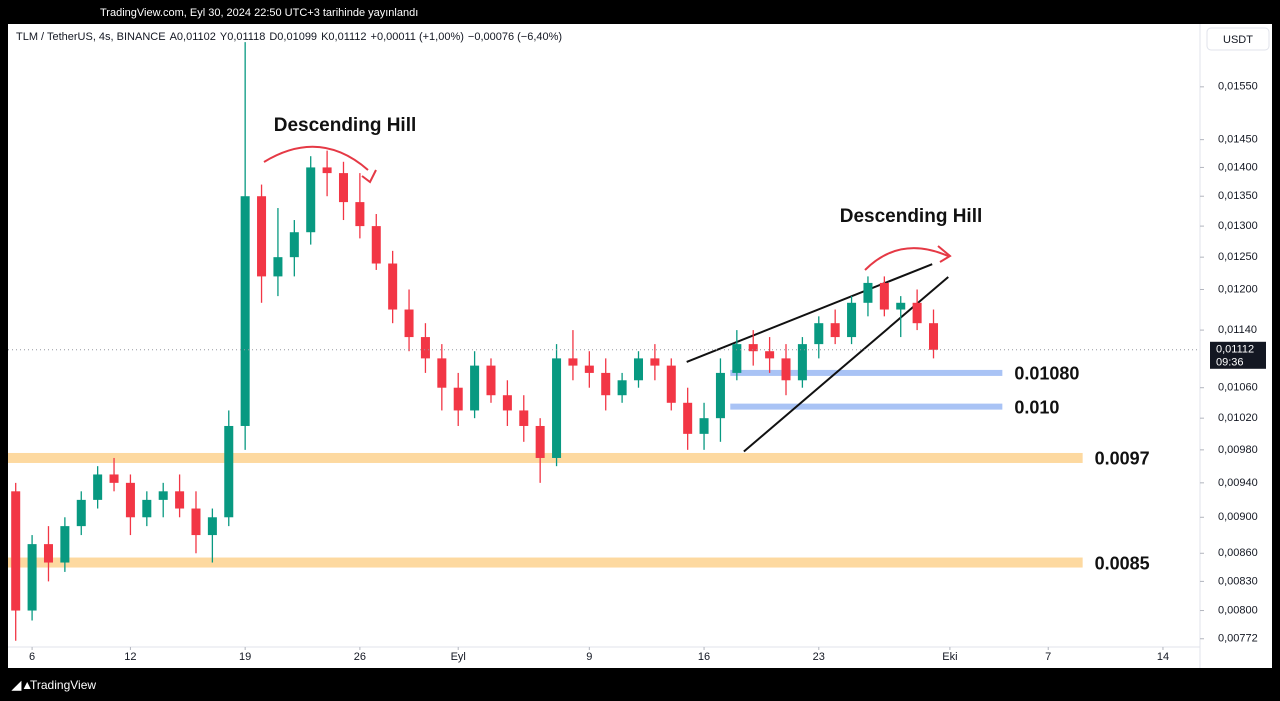 The image size is (1280, 701). What do you see at coordinates (1122, 459) in the screenshot?
I see `zone-label: 0.0097` at bounding box center [1122, 459].